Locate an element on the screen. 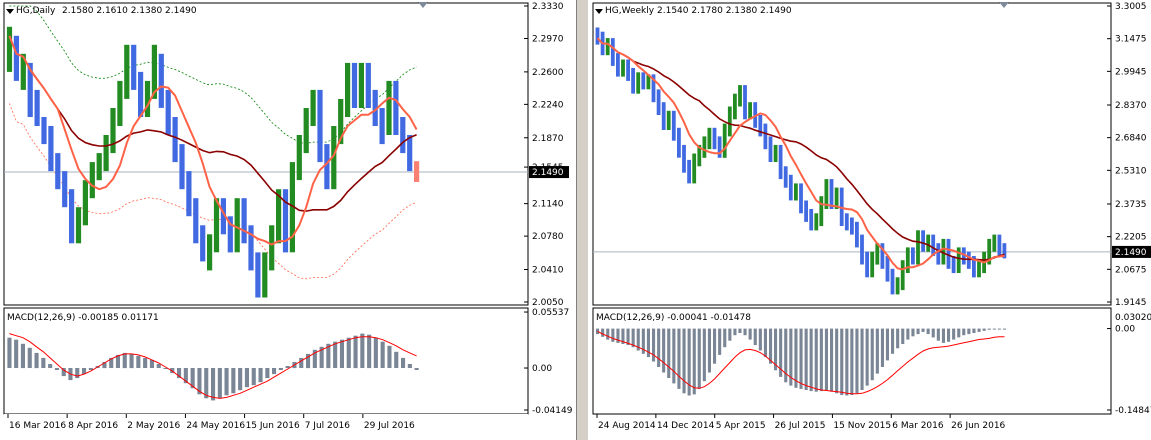 Image resolution: width=1151 pixels, height=440 pixels. daily-chart-title: HG,Daily is located at coordinates (36, 11).